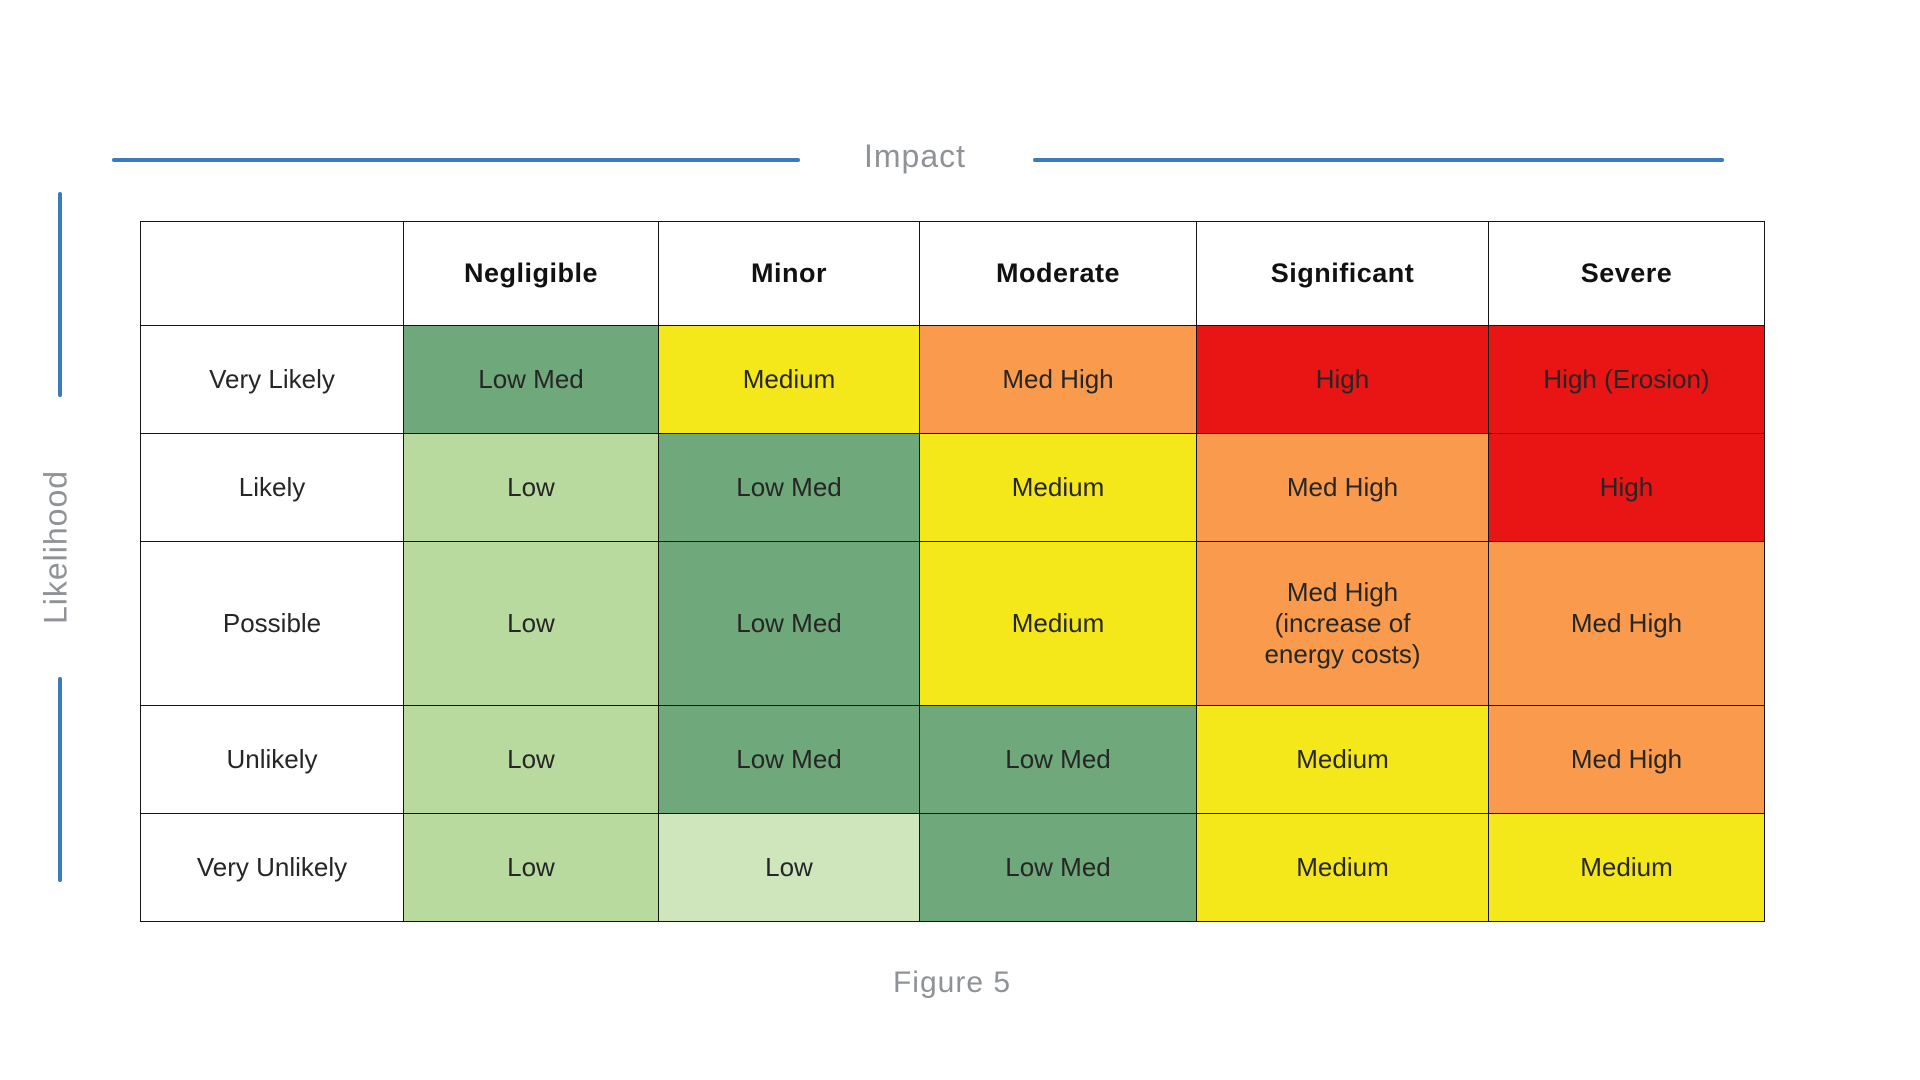 This screenshot has height=1080, width=1920. I want to click on row-header-unlikely: Unlikely, so click(272, 759).